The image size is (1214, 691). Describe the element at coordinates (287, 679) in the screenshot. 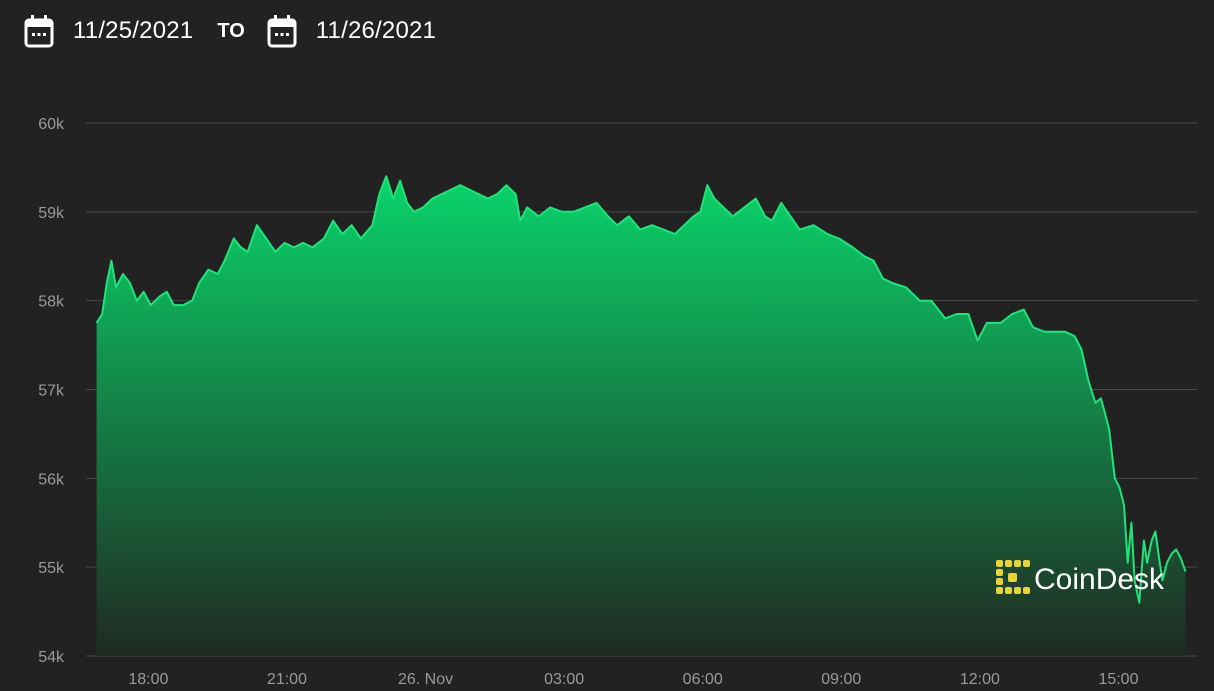

I see `x-tick-label: 21:00` at that location.